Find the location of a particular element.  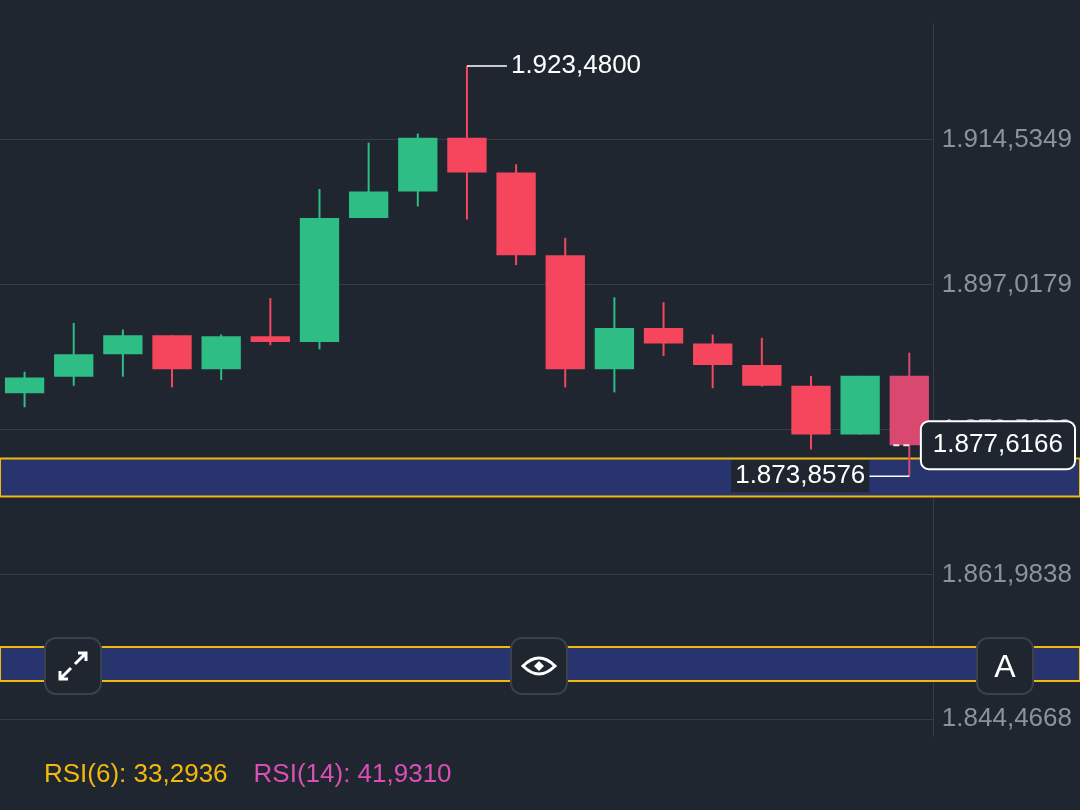

candlestick is located at coordinates (270, 322).